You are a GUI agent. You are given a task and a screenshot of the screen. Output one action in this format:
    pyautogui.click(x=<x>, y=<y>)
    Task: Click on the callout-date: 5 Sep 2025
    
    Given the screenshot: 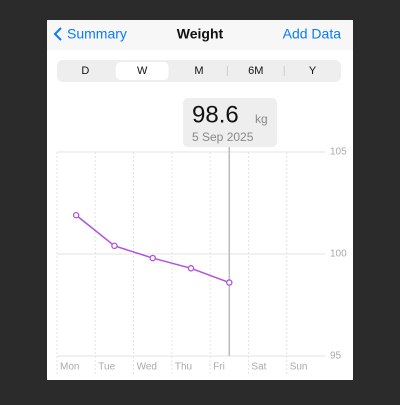 What is the action you would take?
    pyautogui.click(x=223, y=137)
    